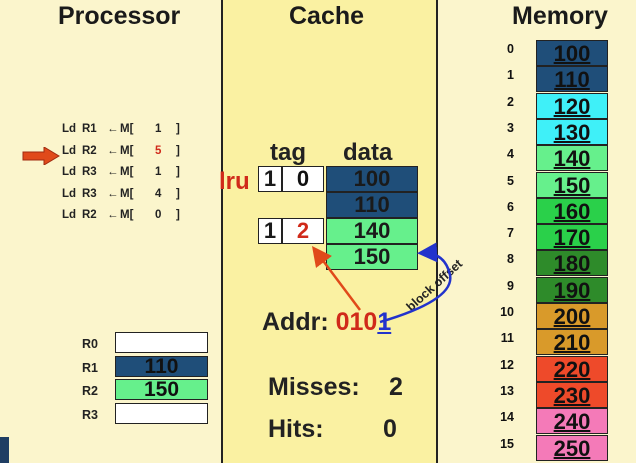 The width and height of the screenshot is (636, 463). Describe the element at coordinates (314, 387) in the screenshot. I see `misses-label: Misses:` at that location.